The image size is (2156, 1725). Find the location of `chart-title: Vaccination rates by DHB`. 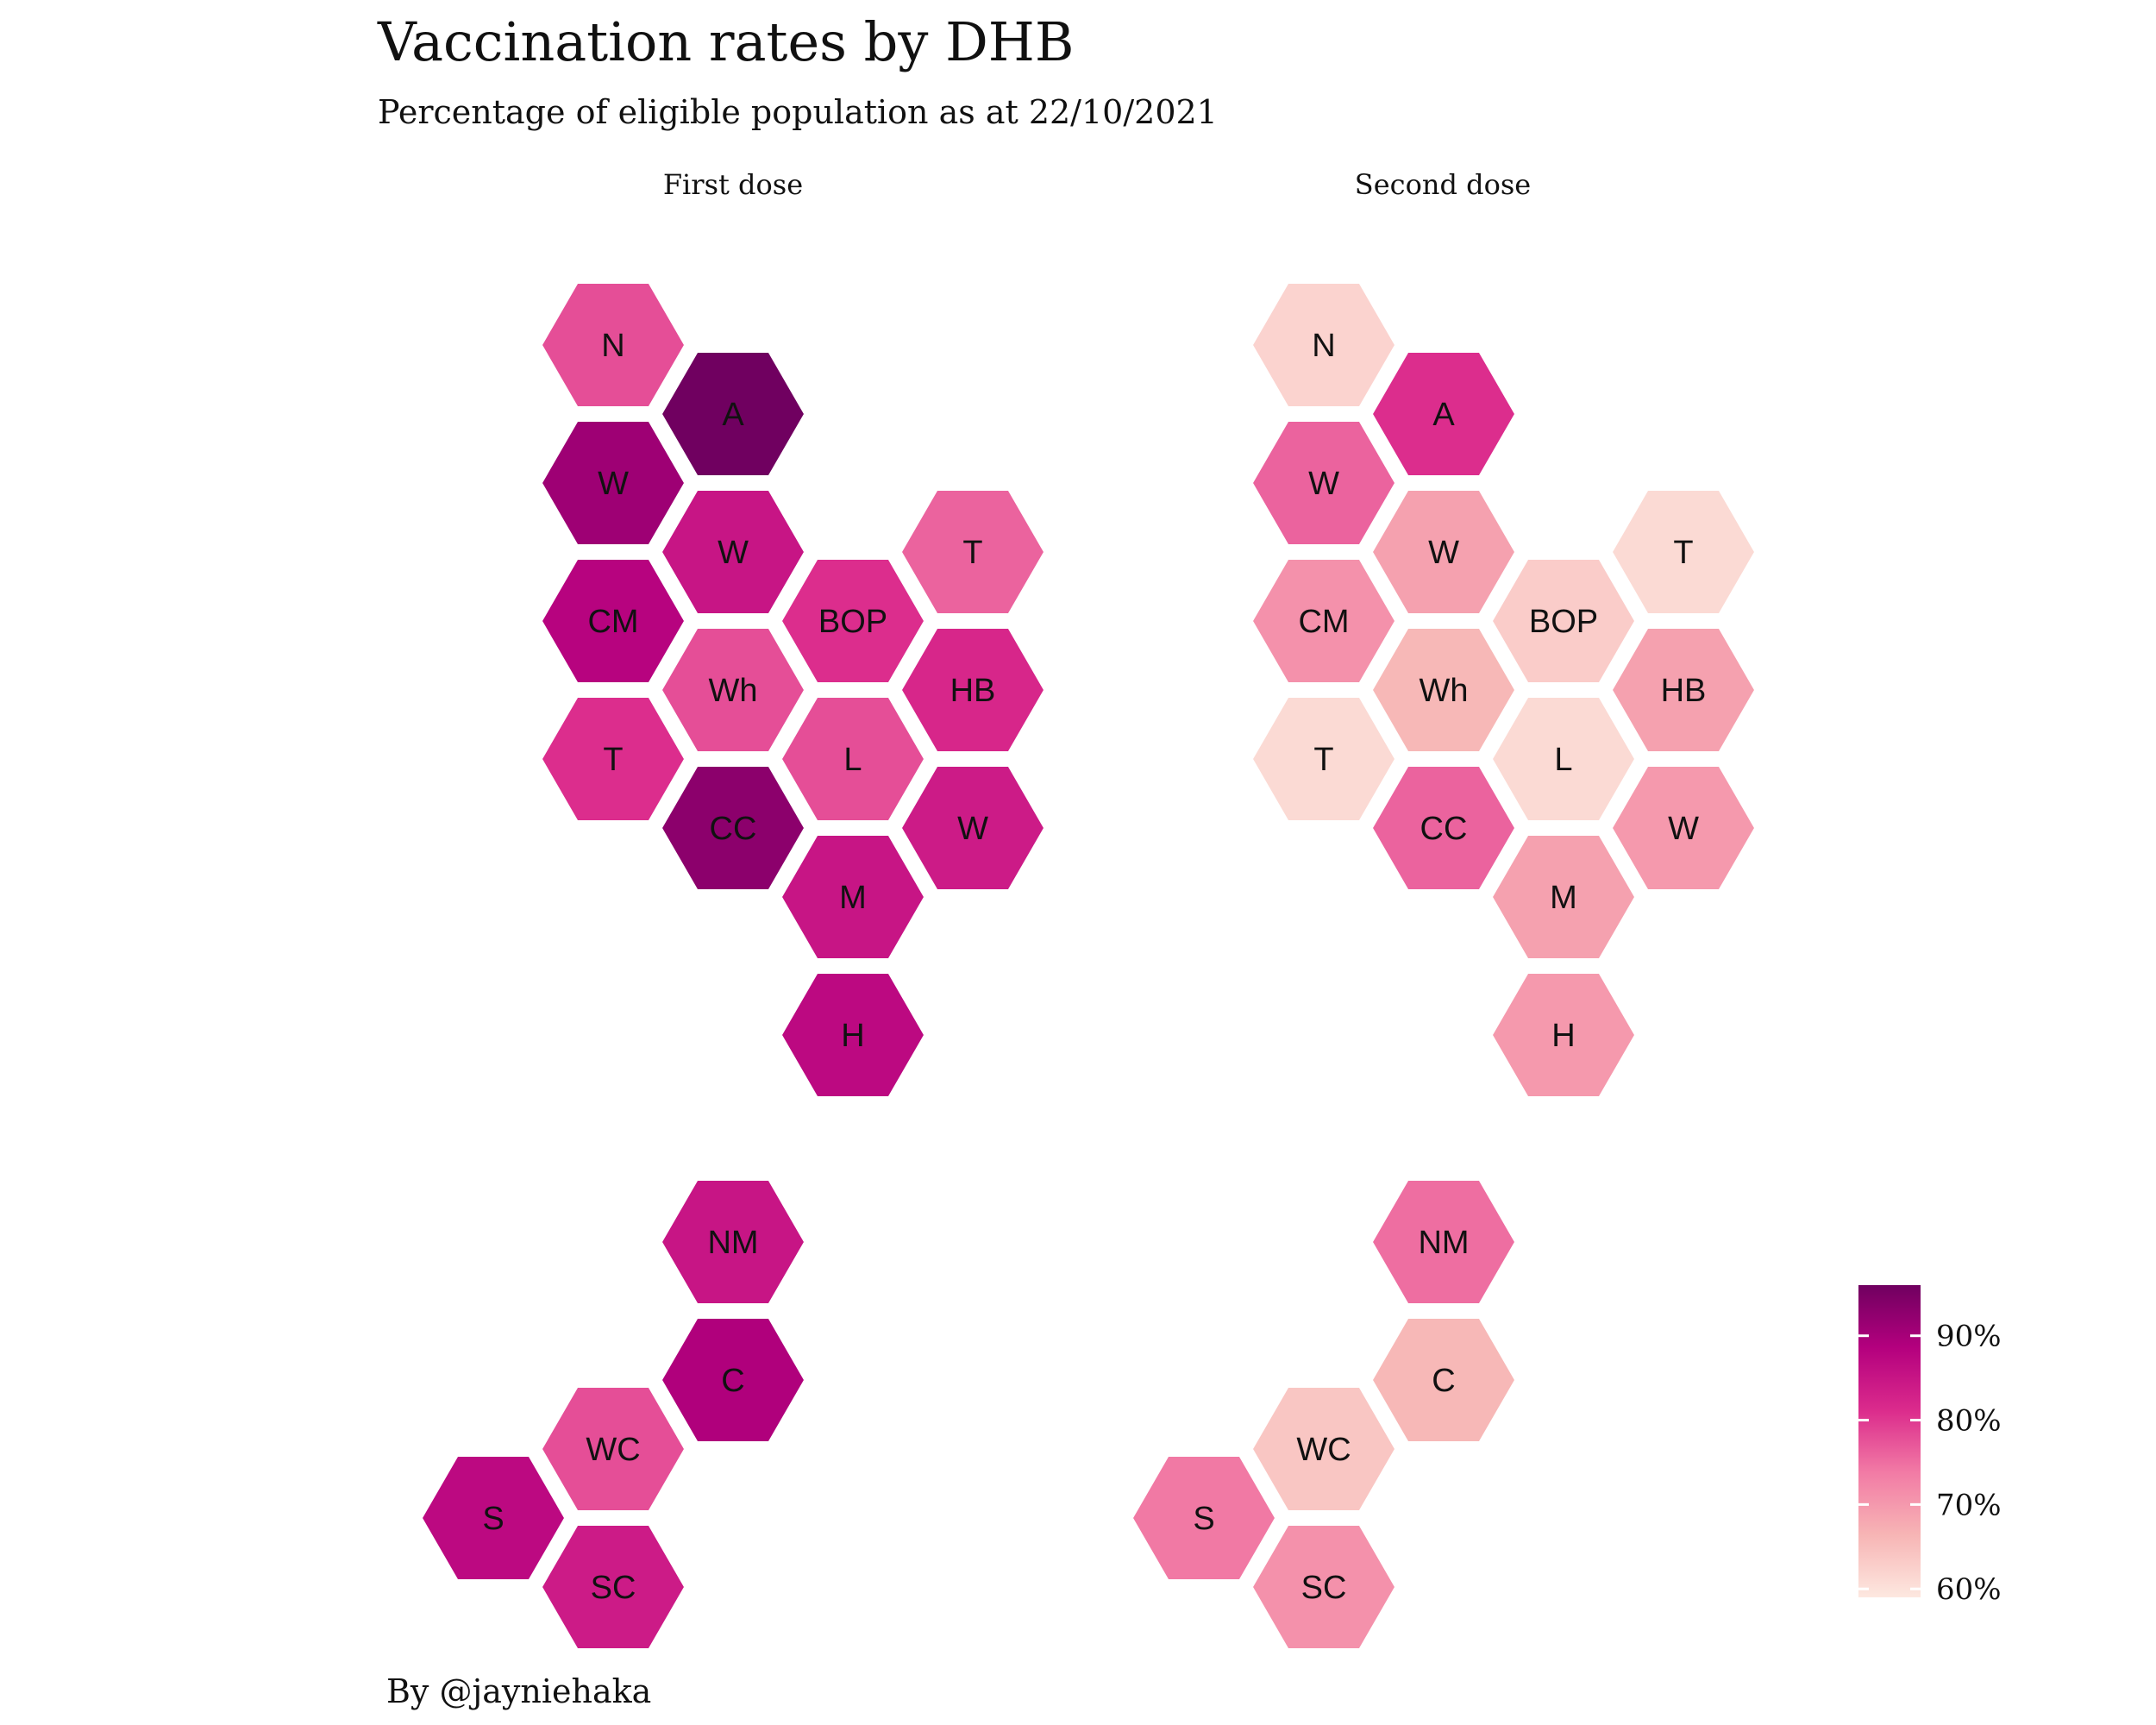

chart-title: Vaccination rates by DHB is located at coordinates (725, 41).